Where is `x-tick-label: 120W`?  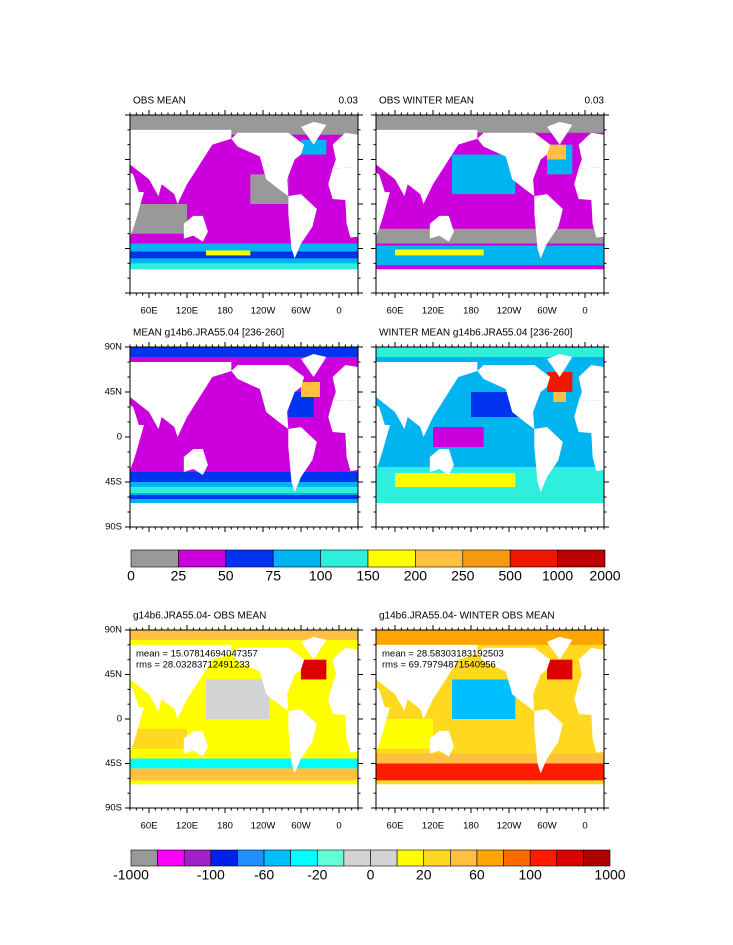
x-tick-label: 120W is located at coordinates (263, 311).